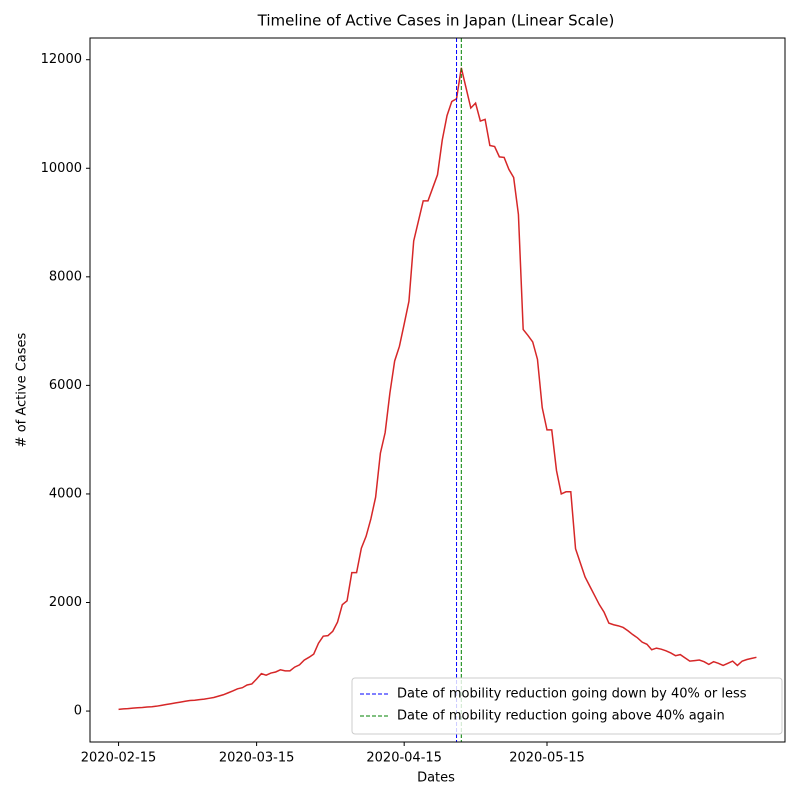 The width and height of the screenshot is (800, 800). What do you see at coordinates (65, 385) in the screenshot?
I see `y-tick-label: 6000` at bounding box center [65, 385].